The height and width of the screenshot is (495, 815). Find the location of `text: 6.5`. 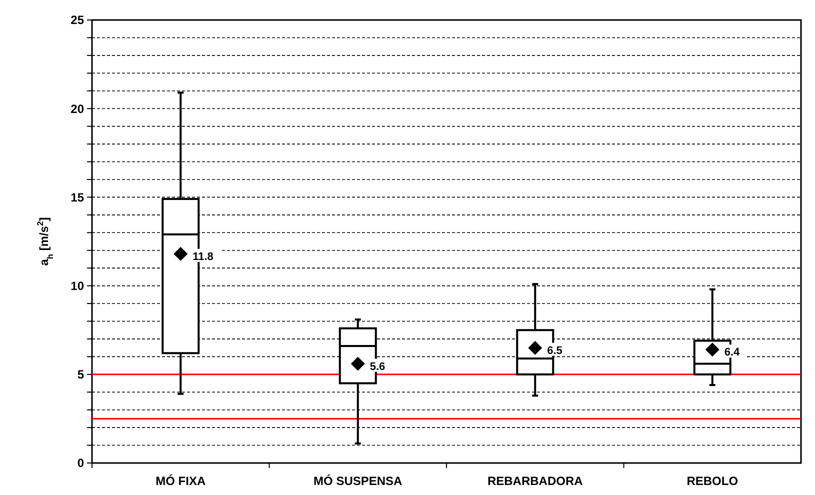

text: 6.5 is located at coordinates (554, 350).